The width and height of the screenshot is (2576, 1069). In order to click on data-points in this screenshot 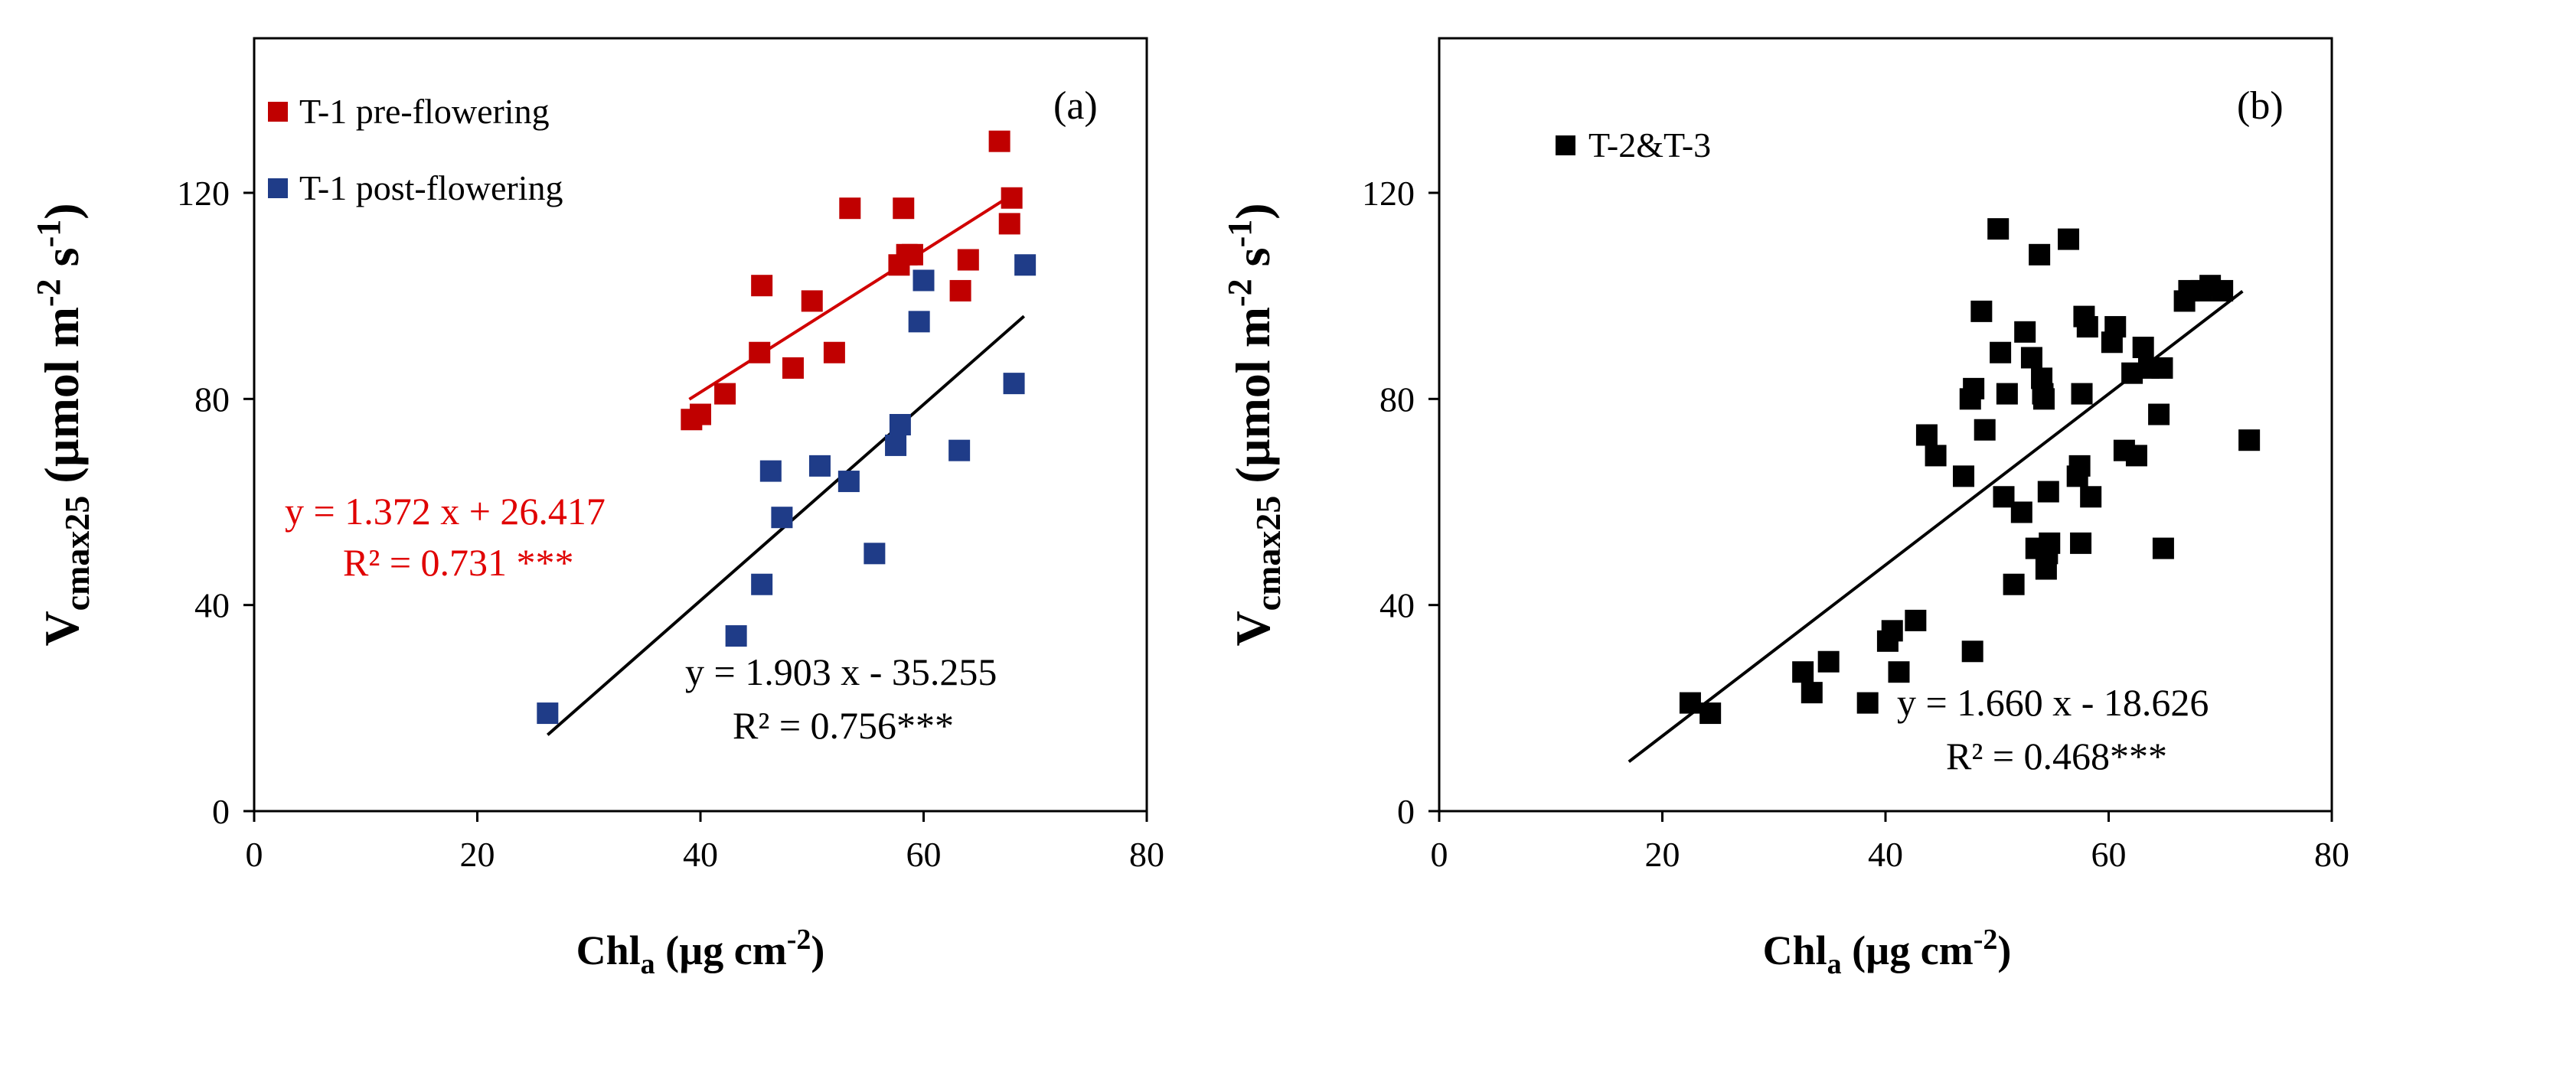, I will do `click(1970, 471)`.